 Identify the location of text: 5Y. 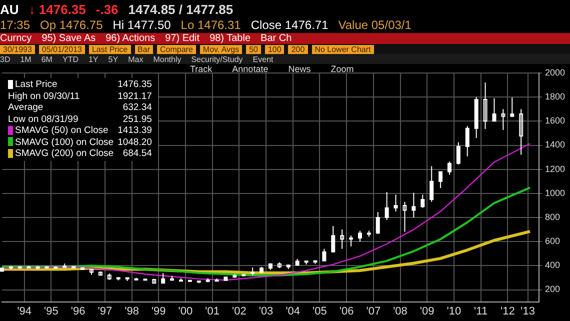
(113, 59).